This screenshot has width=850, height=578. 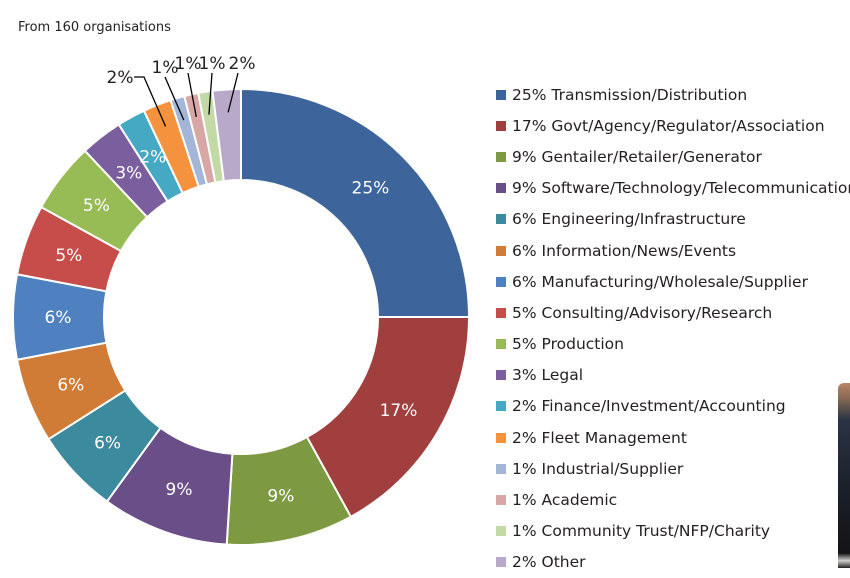 I want to click on legend-item: 6% Manufacturing/Wholesale/Supplier, so click(x=673, y=281).